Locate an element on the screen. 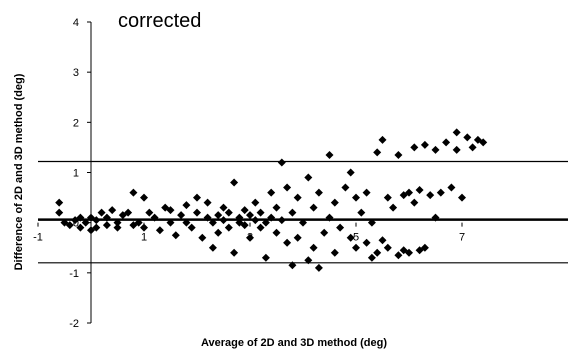  y-tick-label: 2 is located at coordinates (76, 123).